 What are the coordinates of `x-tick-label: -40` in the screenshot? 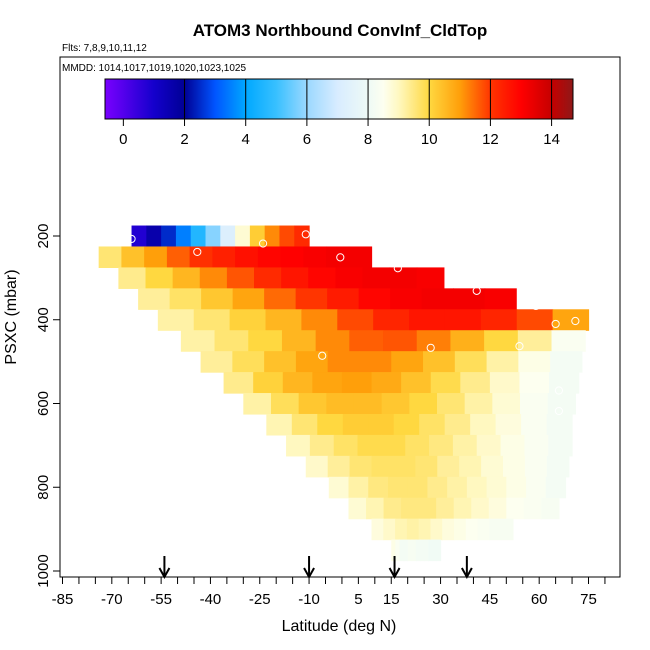 It's located at (211, 599).